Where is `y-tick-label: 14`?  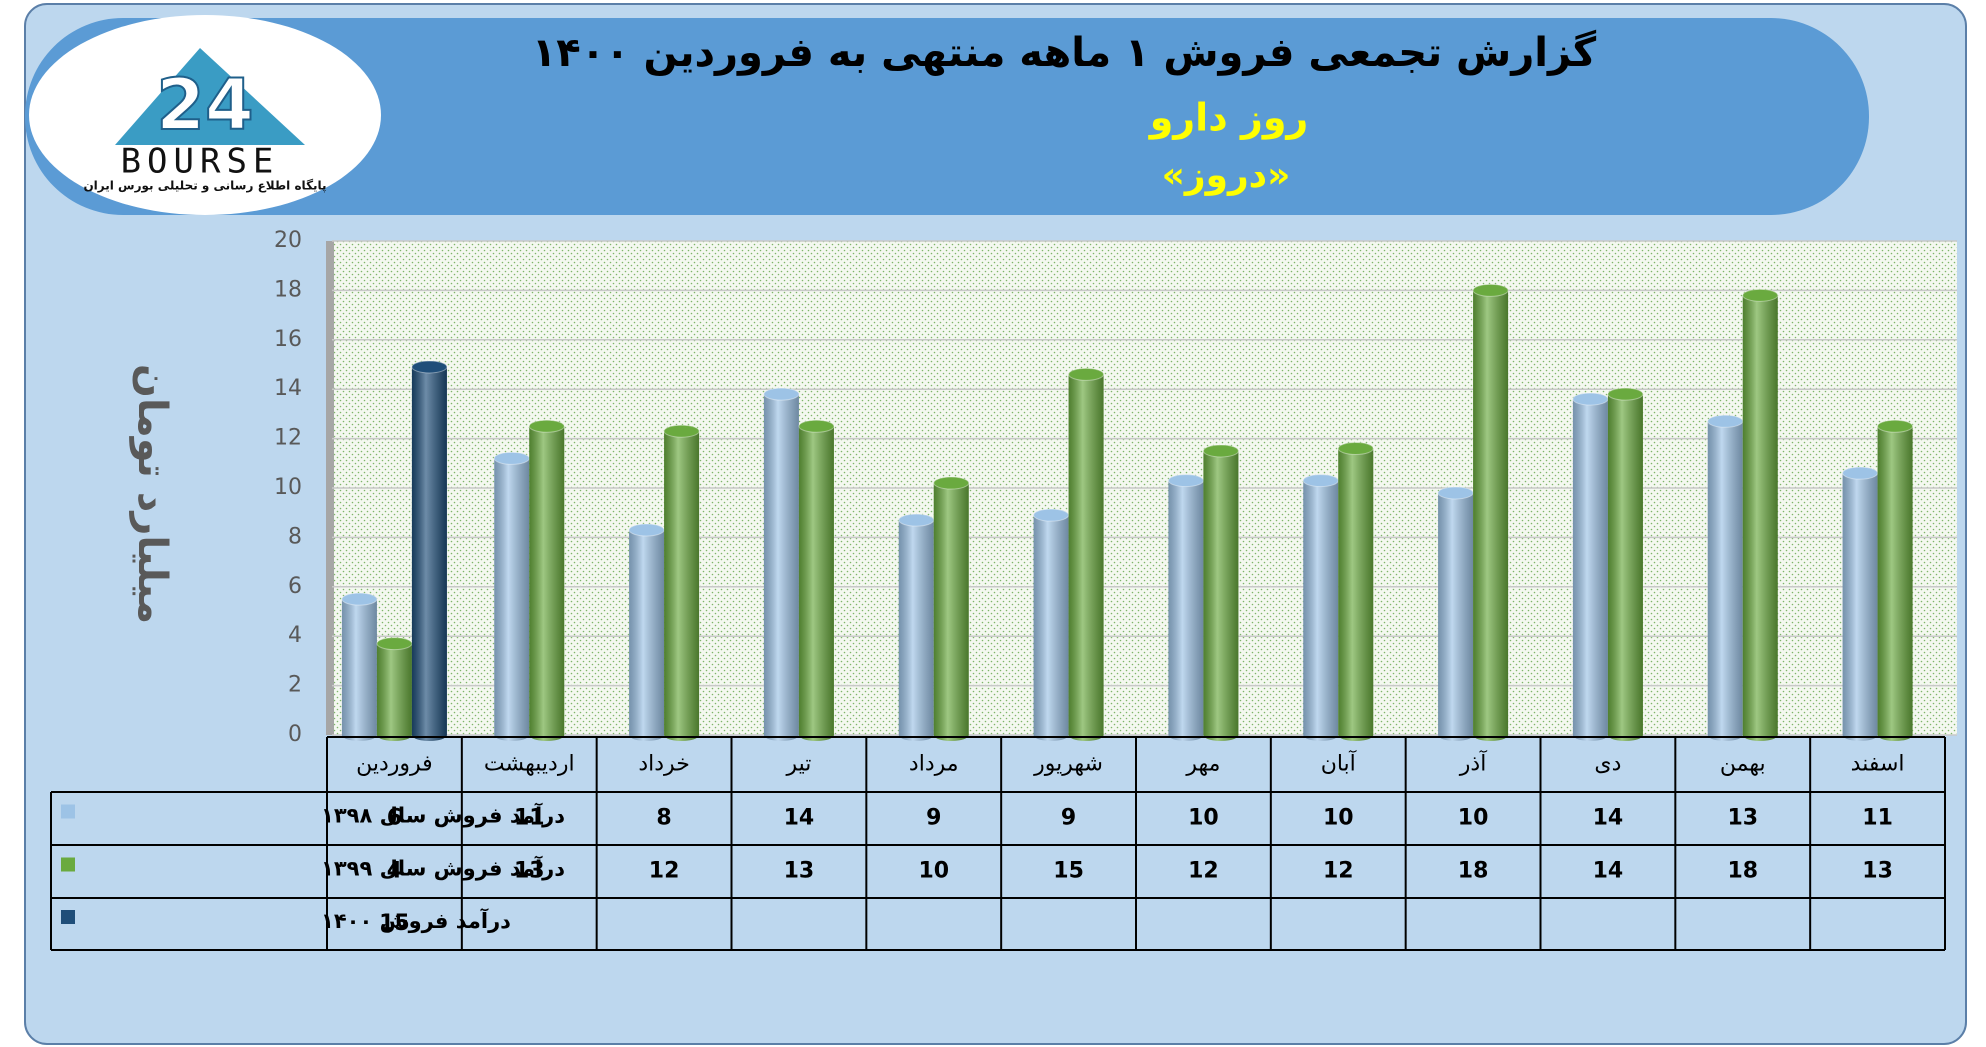
y-tick-label: 14 is located at coordinates (288, 388).